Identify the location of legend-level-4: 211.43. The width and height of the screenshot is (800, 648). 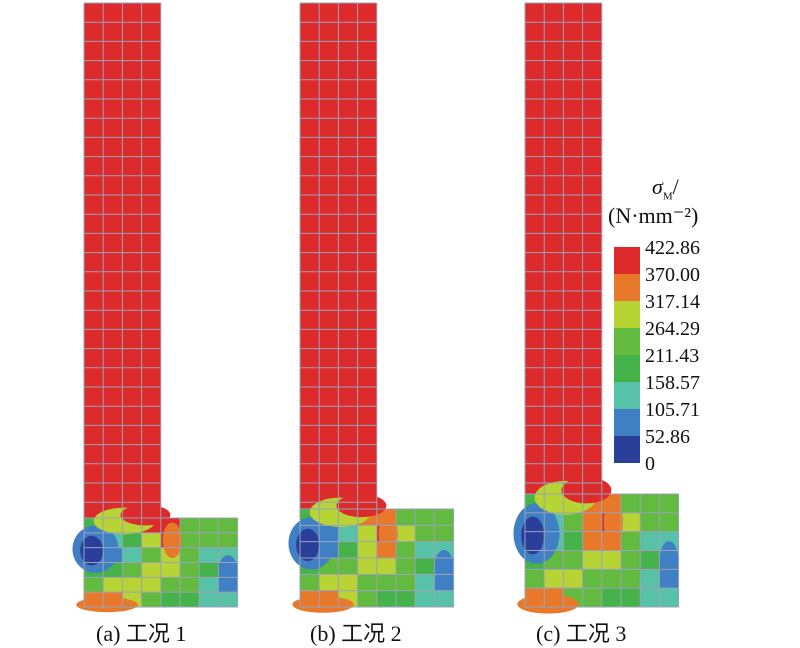
(672, 356).